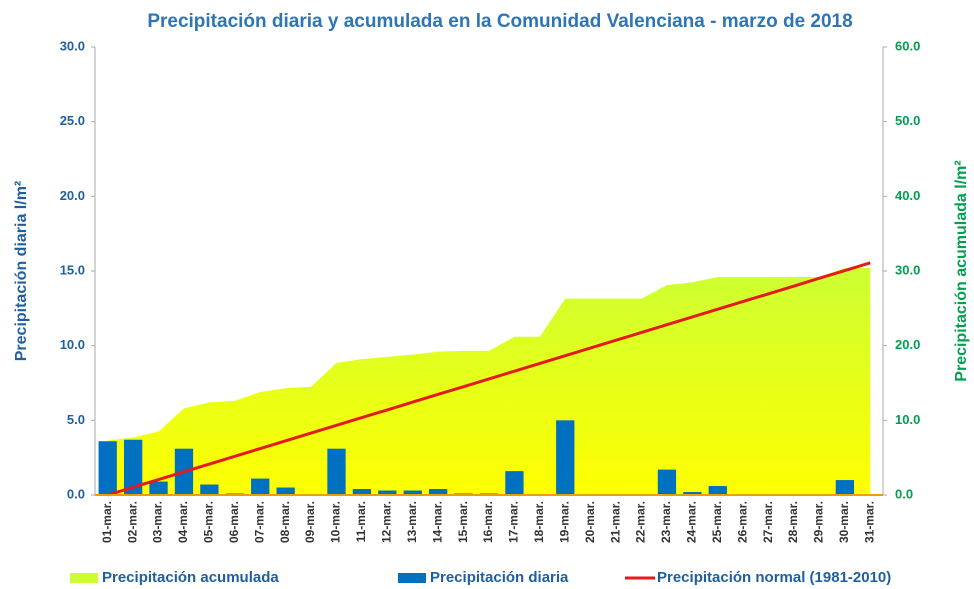  What do you see at coordinates (21, 271) in the screenshot?
I see `y-axis-label: Precipitación diaria l/m²` at bounding box center [21, 271].